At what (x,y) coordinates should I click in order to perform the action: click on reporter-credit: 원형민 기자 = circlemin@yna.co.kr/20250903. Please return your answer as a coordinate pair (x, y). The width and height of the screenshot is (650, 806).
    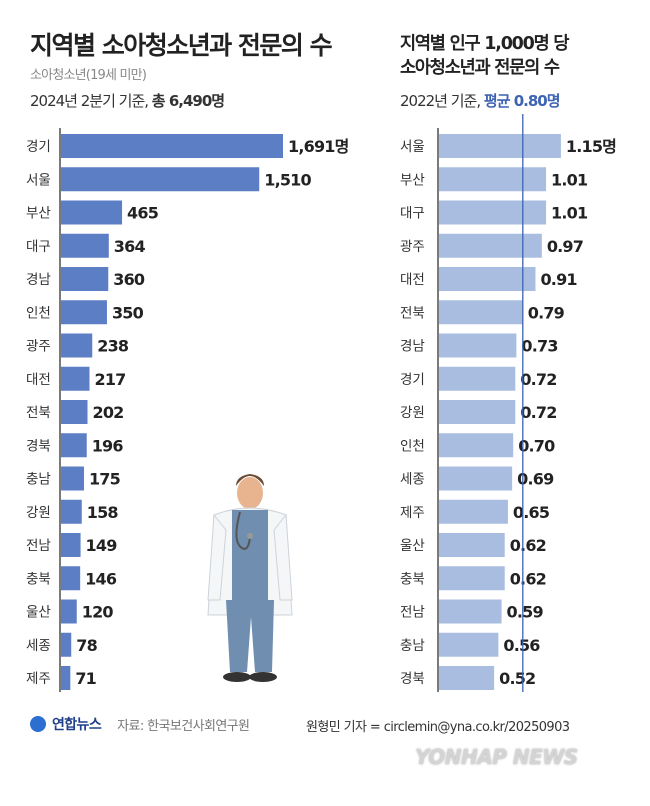
    Looking at the image, I should click on (438, 727).